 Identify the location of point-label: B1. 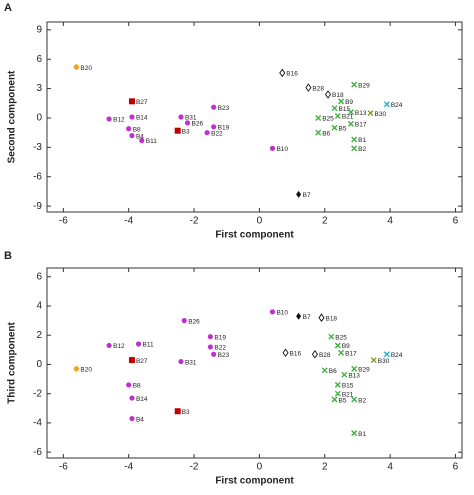
(362, 140).